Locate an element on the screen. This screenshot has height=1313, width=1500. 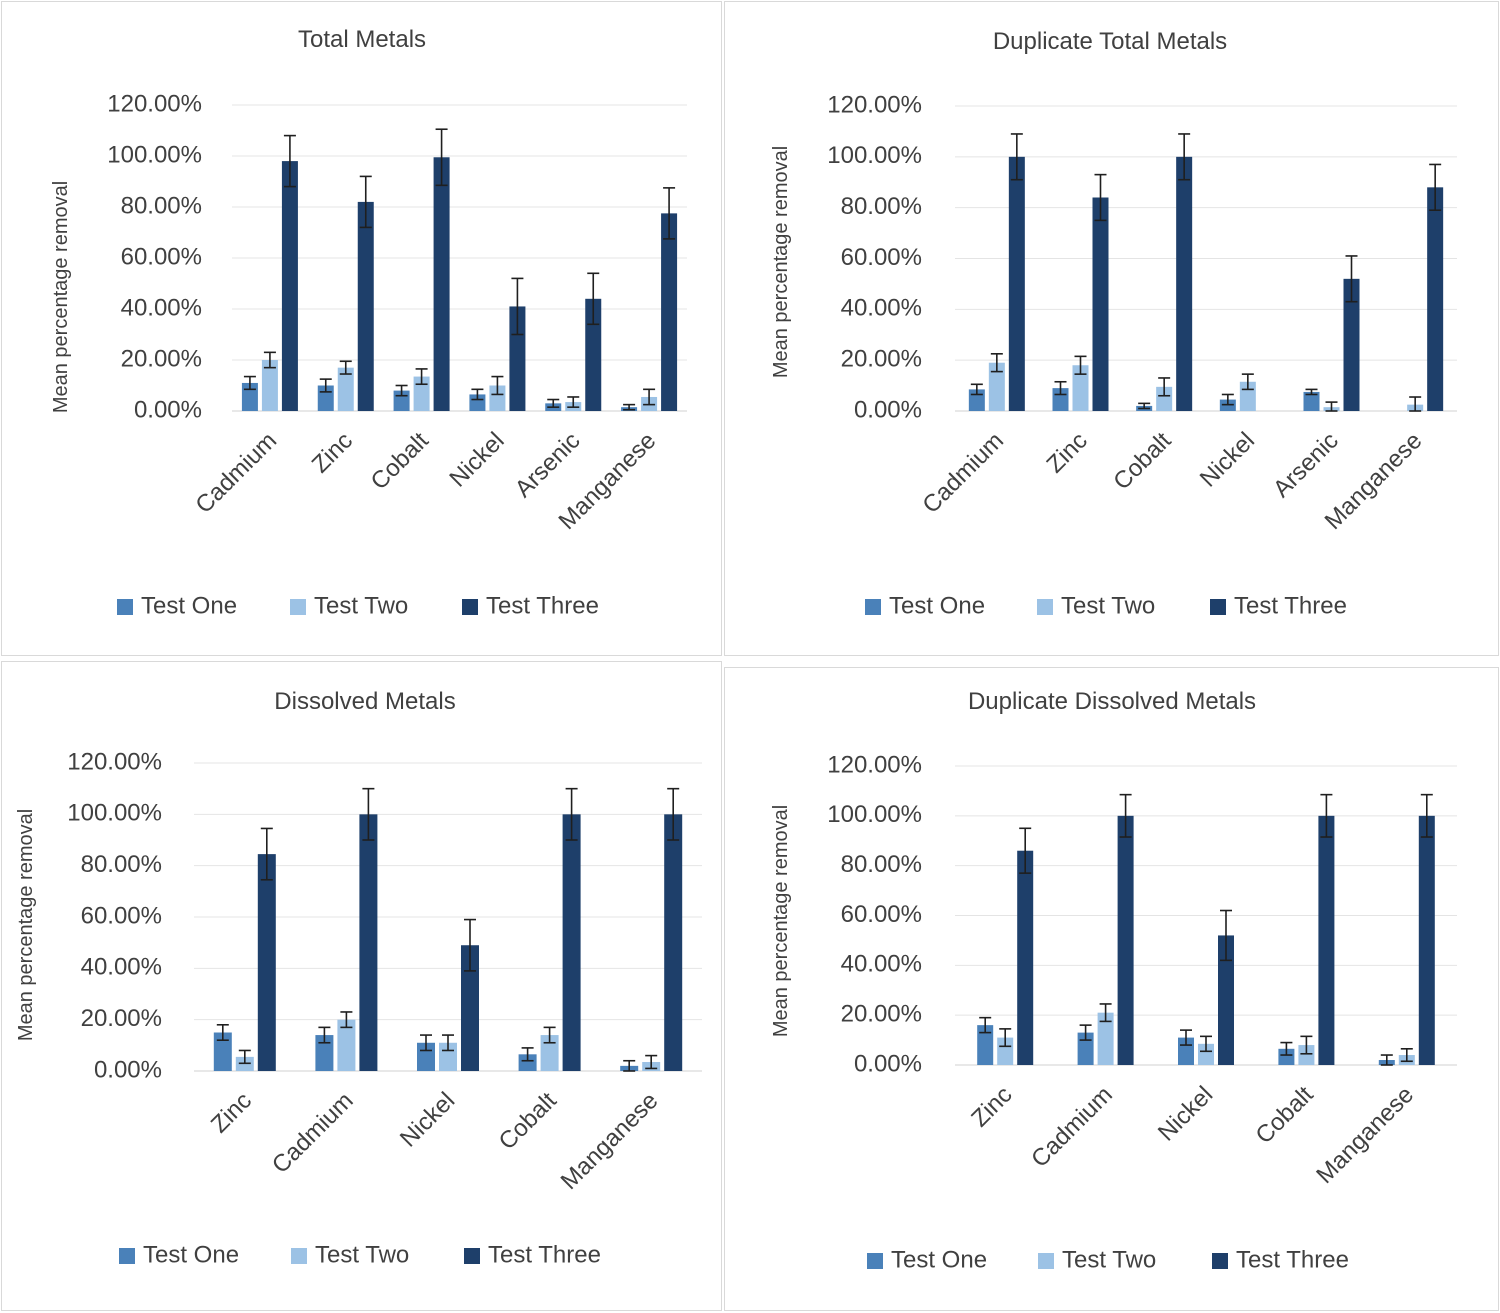
bar-test-one-nickel is located at coordinates (477, 402).